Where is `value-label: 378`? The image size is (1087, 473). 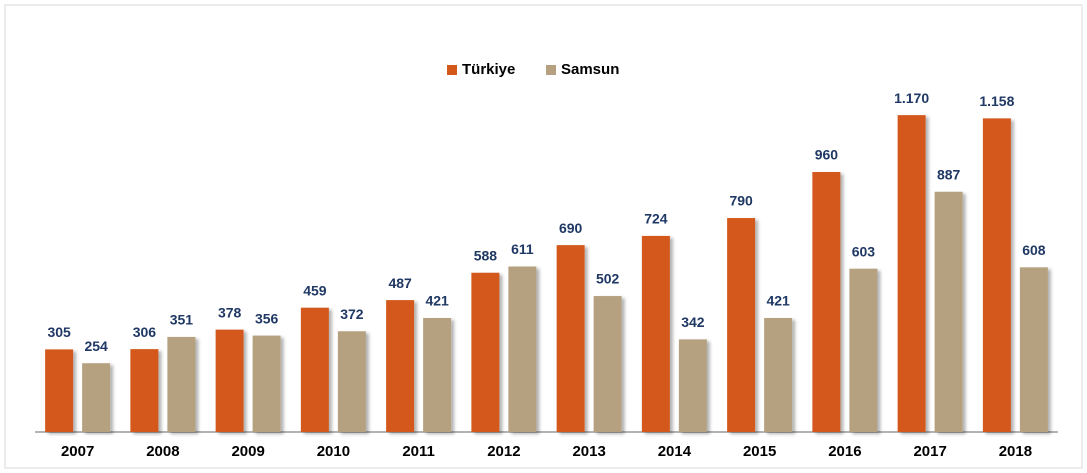 value-label: 378 is located at coordinates (230, 312).